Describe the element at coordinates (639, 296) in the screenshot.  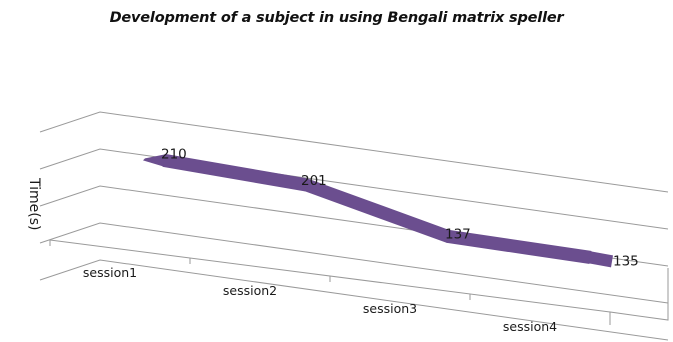
I see `right-wall-edge` at that location.